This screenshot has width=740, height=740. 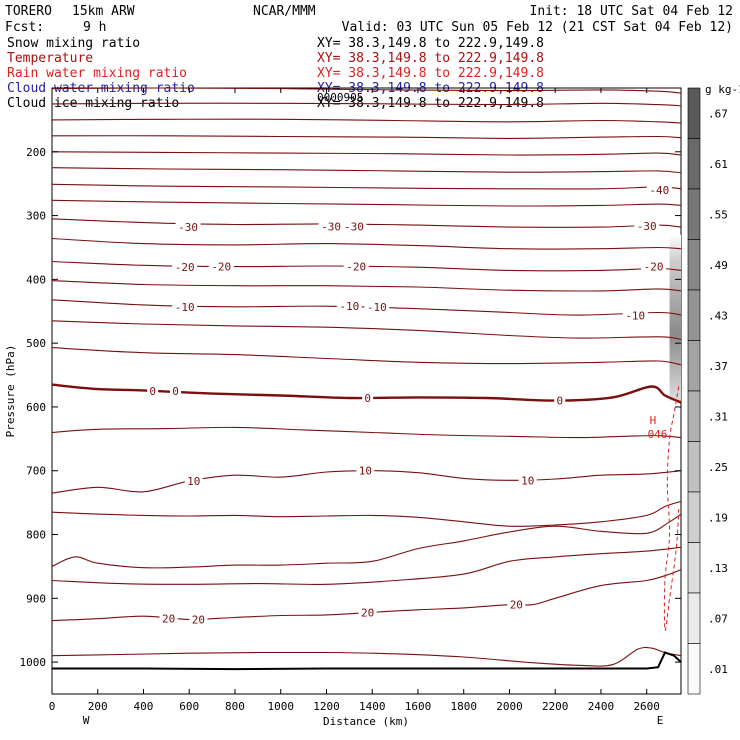 I want to click on colorbar-label: .49, so click(x=718, y=265).